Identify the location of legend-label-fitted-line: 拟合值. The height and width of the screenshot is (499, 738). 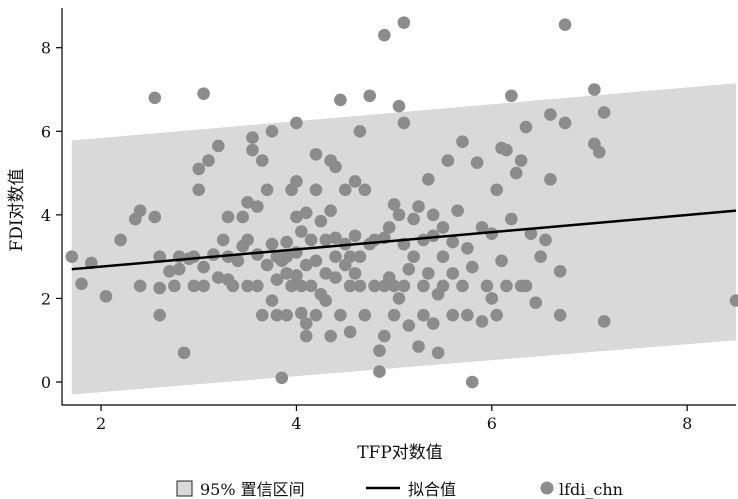
(432, 489).